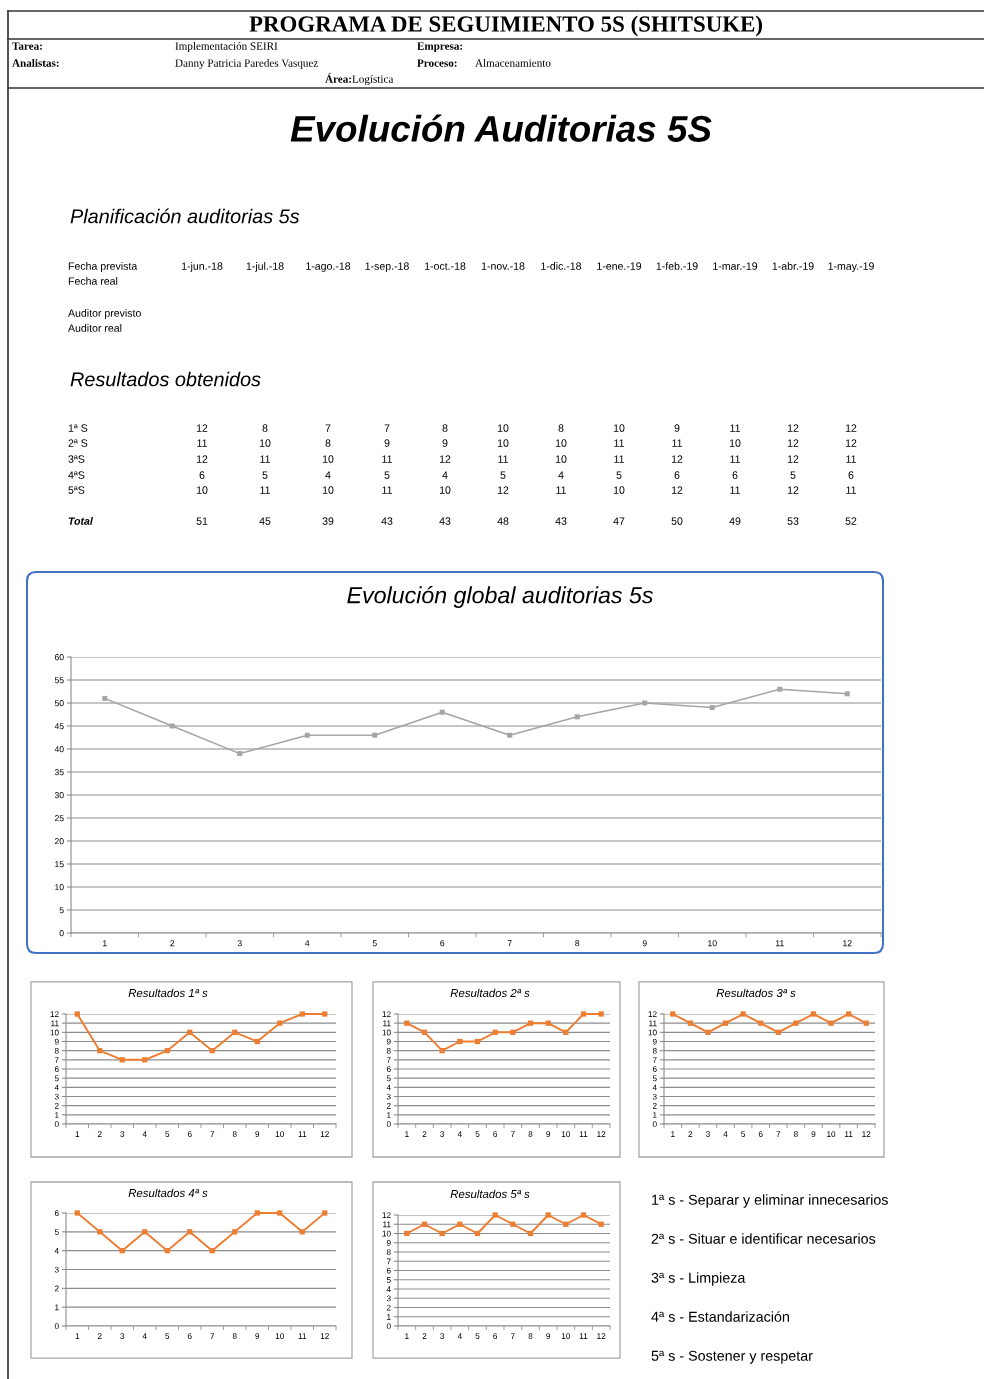  What do you see at coordinates (35, 62) in the screenshot?
I see `text: Analistas:` at bounding box center [35, 62].